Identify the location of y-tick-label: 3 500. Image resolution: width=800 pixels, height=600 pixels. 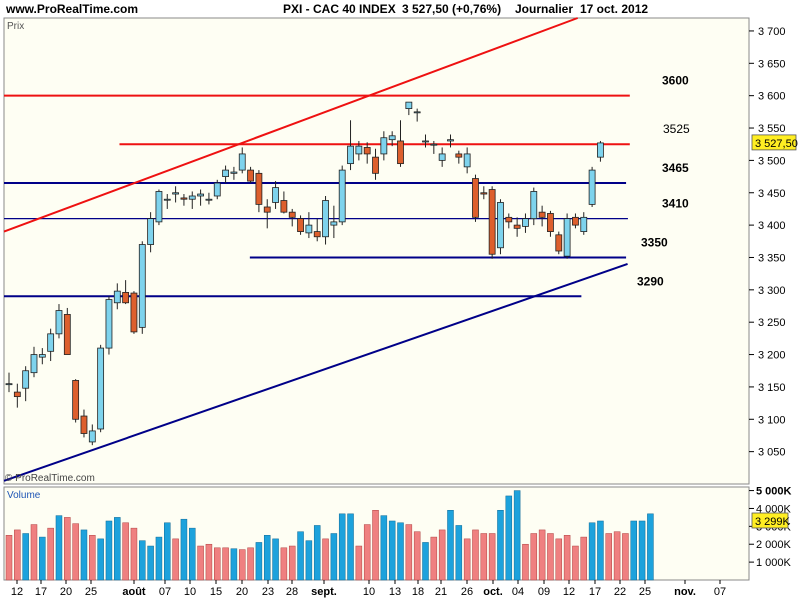
(772, 161).